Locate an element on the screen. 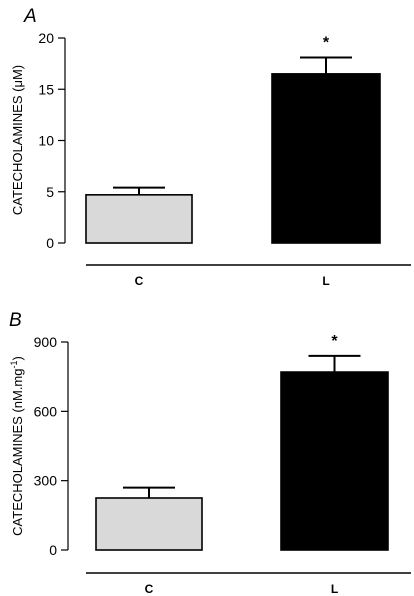  y-tick-label: 10 is located at coordinates (46, 141).